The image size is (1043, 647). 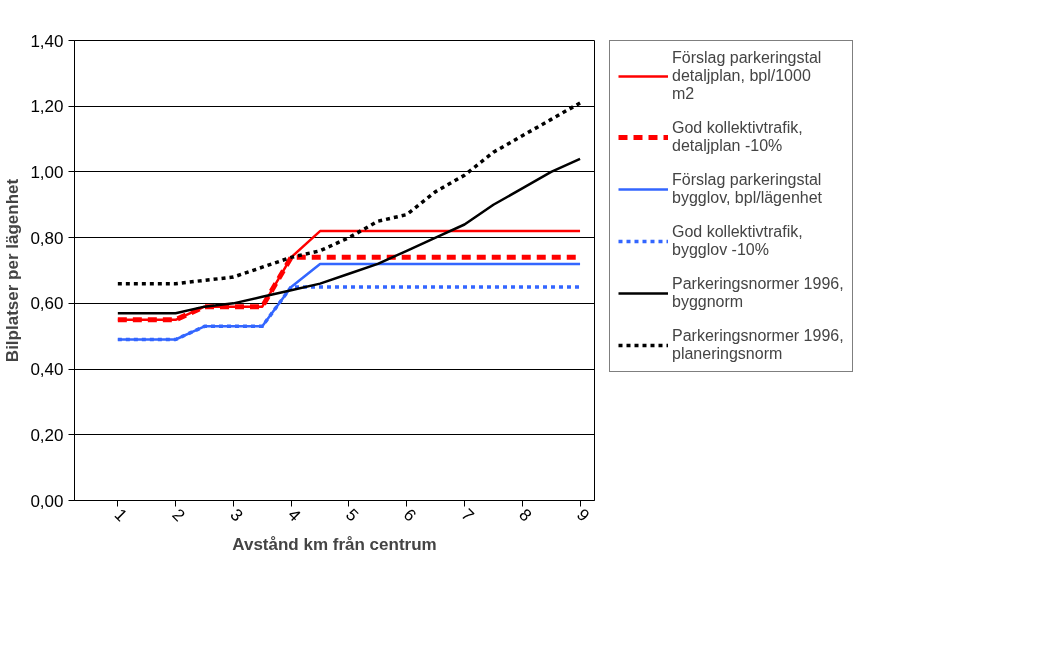 I want to click on x-tick-label: 1, so click(x=120, y=515).